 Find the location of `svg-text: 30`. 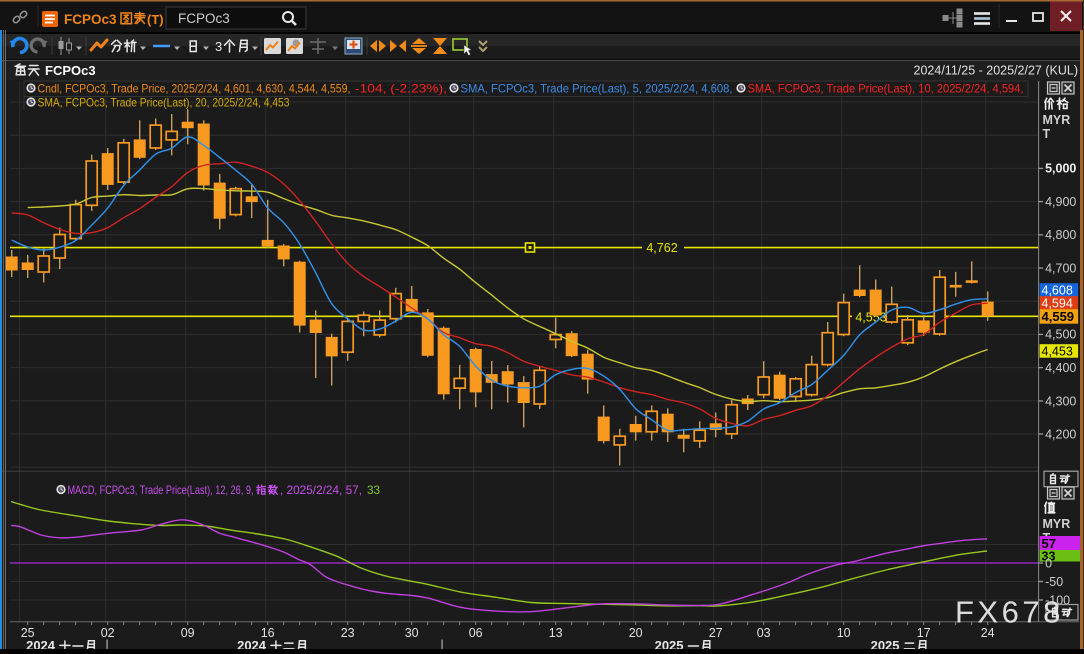

svg-text: 30 is located at coordinates (412, 633).